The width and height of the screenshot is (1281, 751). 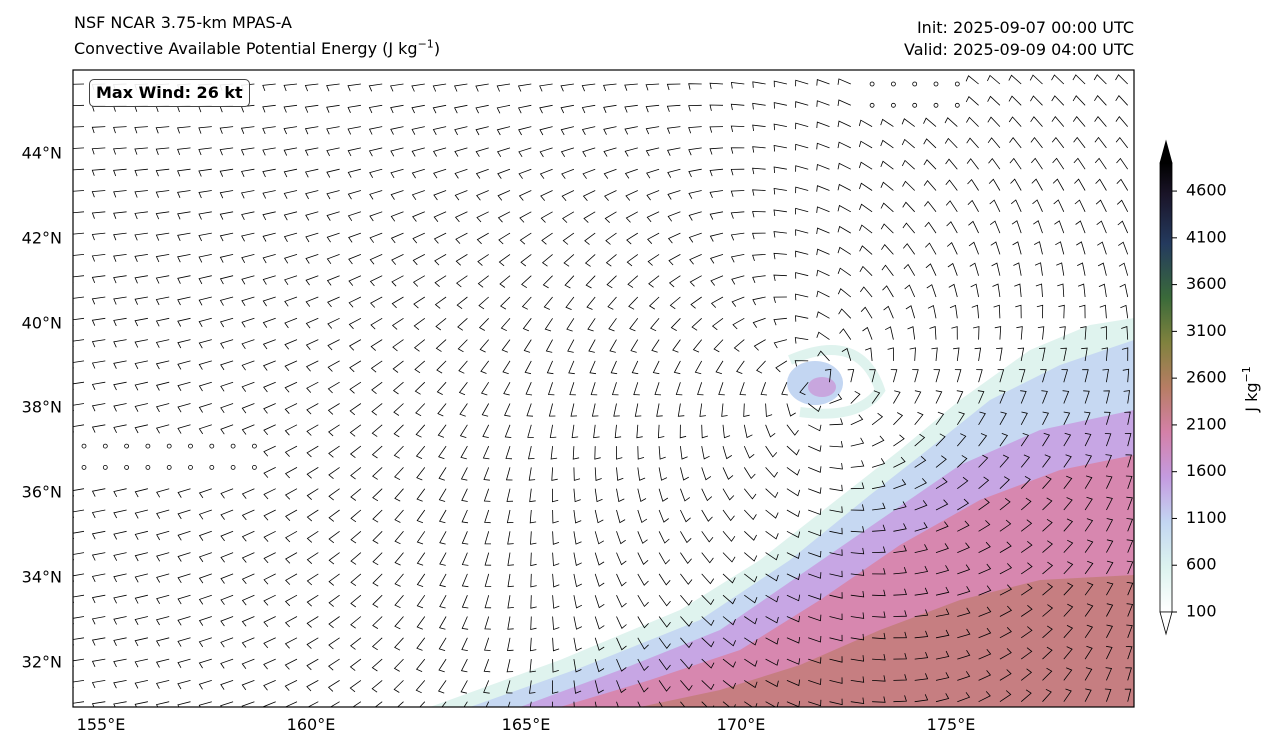 What do you see at coordinates (1025, 27) in the screenshot?
I see `init-time: Init: 2025-09-07 00:00 UTC` at bounding box center [1025, 27].